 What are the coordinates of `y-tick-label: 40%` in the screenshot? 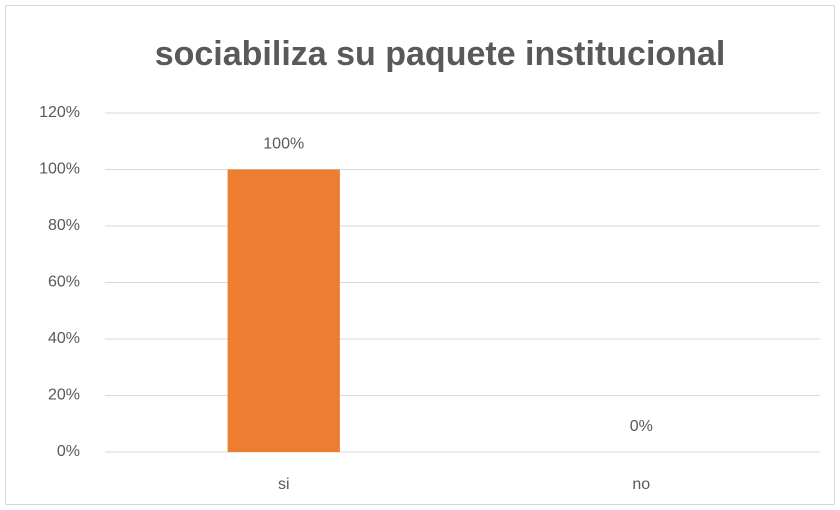 It's located at (64, 338).